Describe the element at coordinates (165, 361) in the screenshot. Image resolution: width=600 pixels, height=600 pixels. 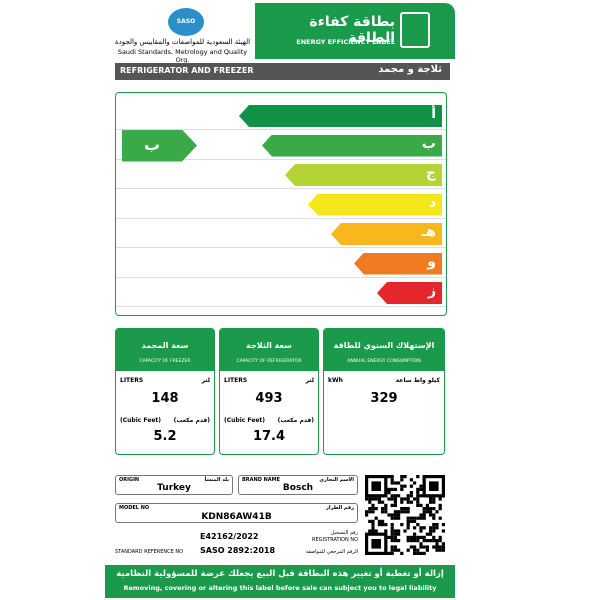
I see `panel-title-en: CAPACITY OF FREEZER` at that location.